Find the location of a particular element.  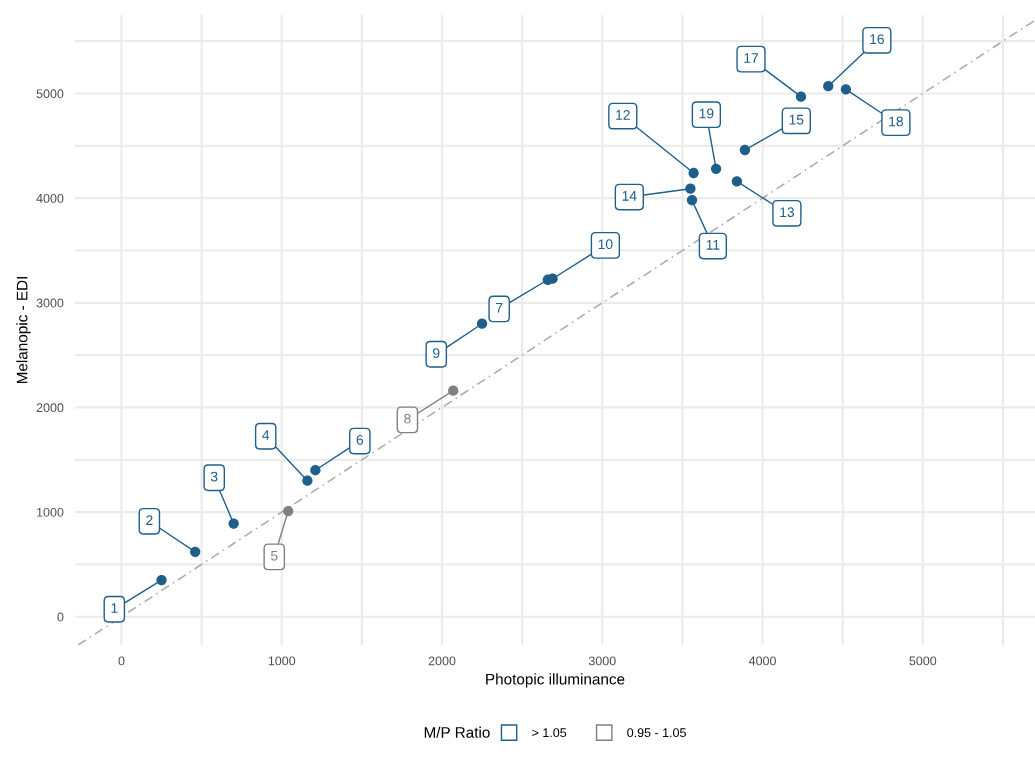

annotation: 7 is located at coordinates (499, 307).